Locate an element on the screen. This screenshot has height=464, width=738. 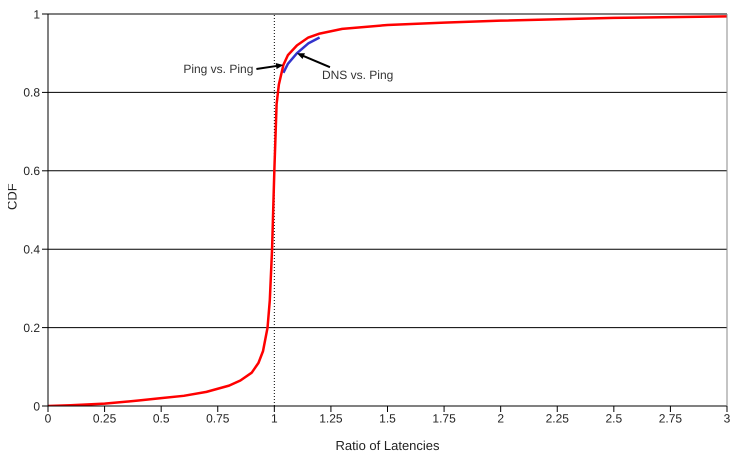
x-tick-label: 0.25 is located at coordinates (104, 419).